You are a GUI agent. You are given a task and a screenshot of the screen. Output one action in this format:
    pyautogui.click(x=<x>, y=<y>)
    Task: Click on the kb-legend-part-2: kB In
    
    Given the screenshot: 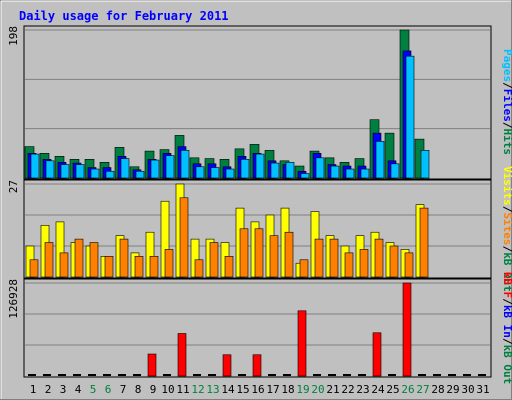 What is the action you would take?
    pyautogui.click(x=506, y=321)
    